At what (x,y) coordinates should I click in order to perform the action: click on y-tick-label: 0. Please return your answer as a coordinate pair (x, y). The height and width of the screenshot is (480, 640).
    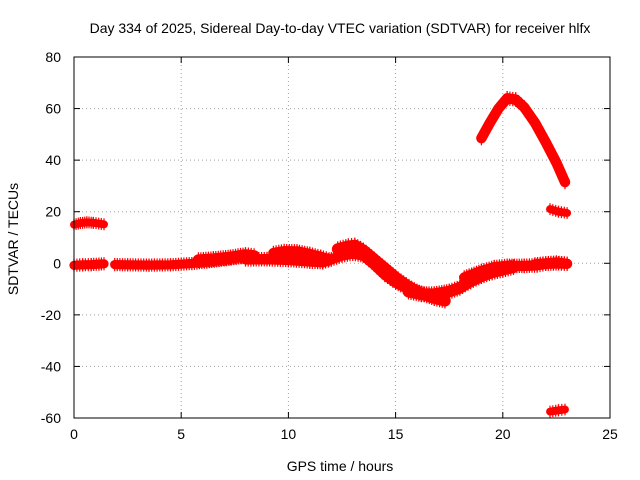
    Looking at the image, I should click on (57, 263).